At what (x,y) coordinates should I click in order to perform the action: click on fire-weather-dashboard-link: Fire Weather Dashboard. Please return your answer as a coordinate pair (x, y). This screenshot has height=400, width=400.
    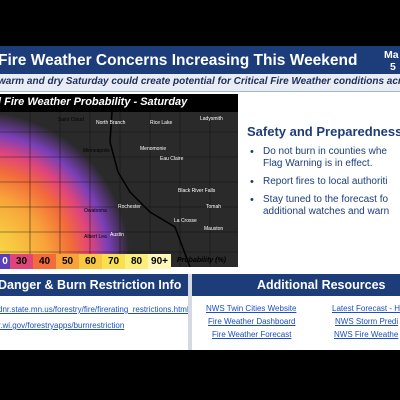
    Looking at the image, I should click on (252, 321).